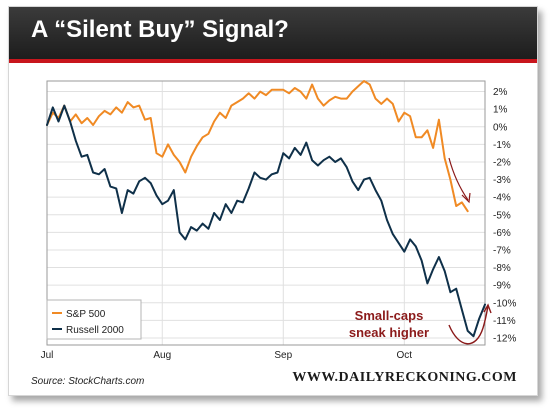  Describe the element at coordinates (405, 355) in the screenshot. I see `x-tick-label: Oct` at that location.